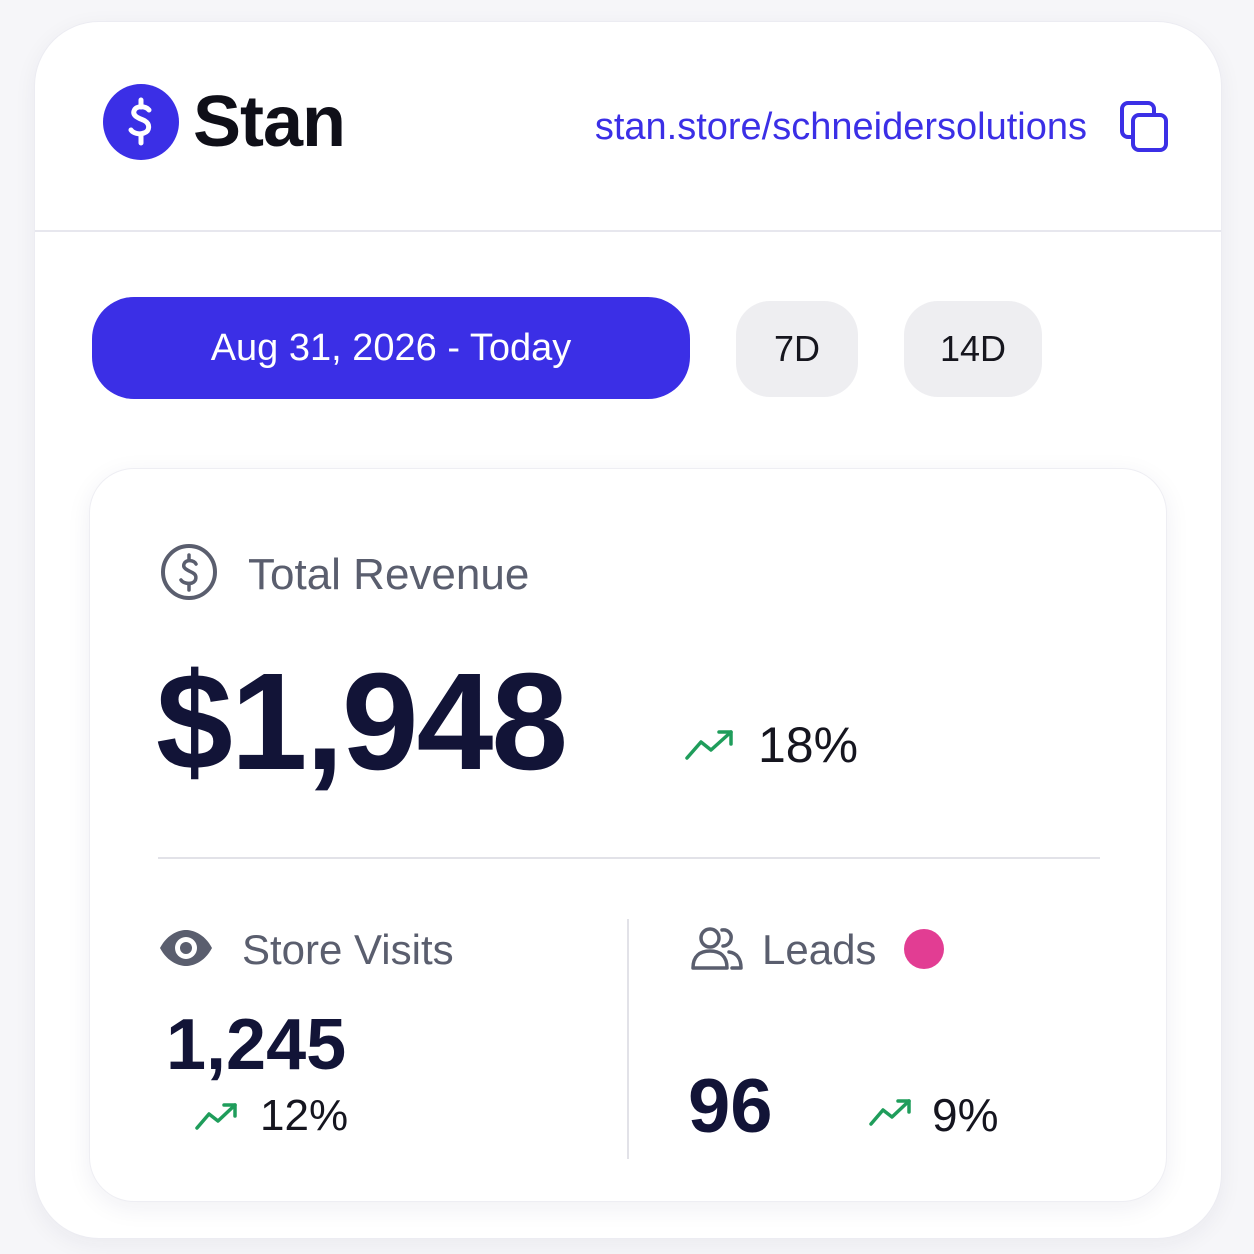  Describe the element at coordinates (730, 1106) in the screenshot. I see `leads-value: 96` at that location.